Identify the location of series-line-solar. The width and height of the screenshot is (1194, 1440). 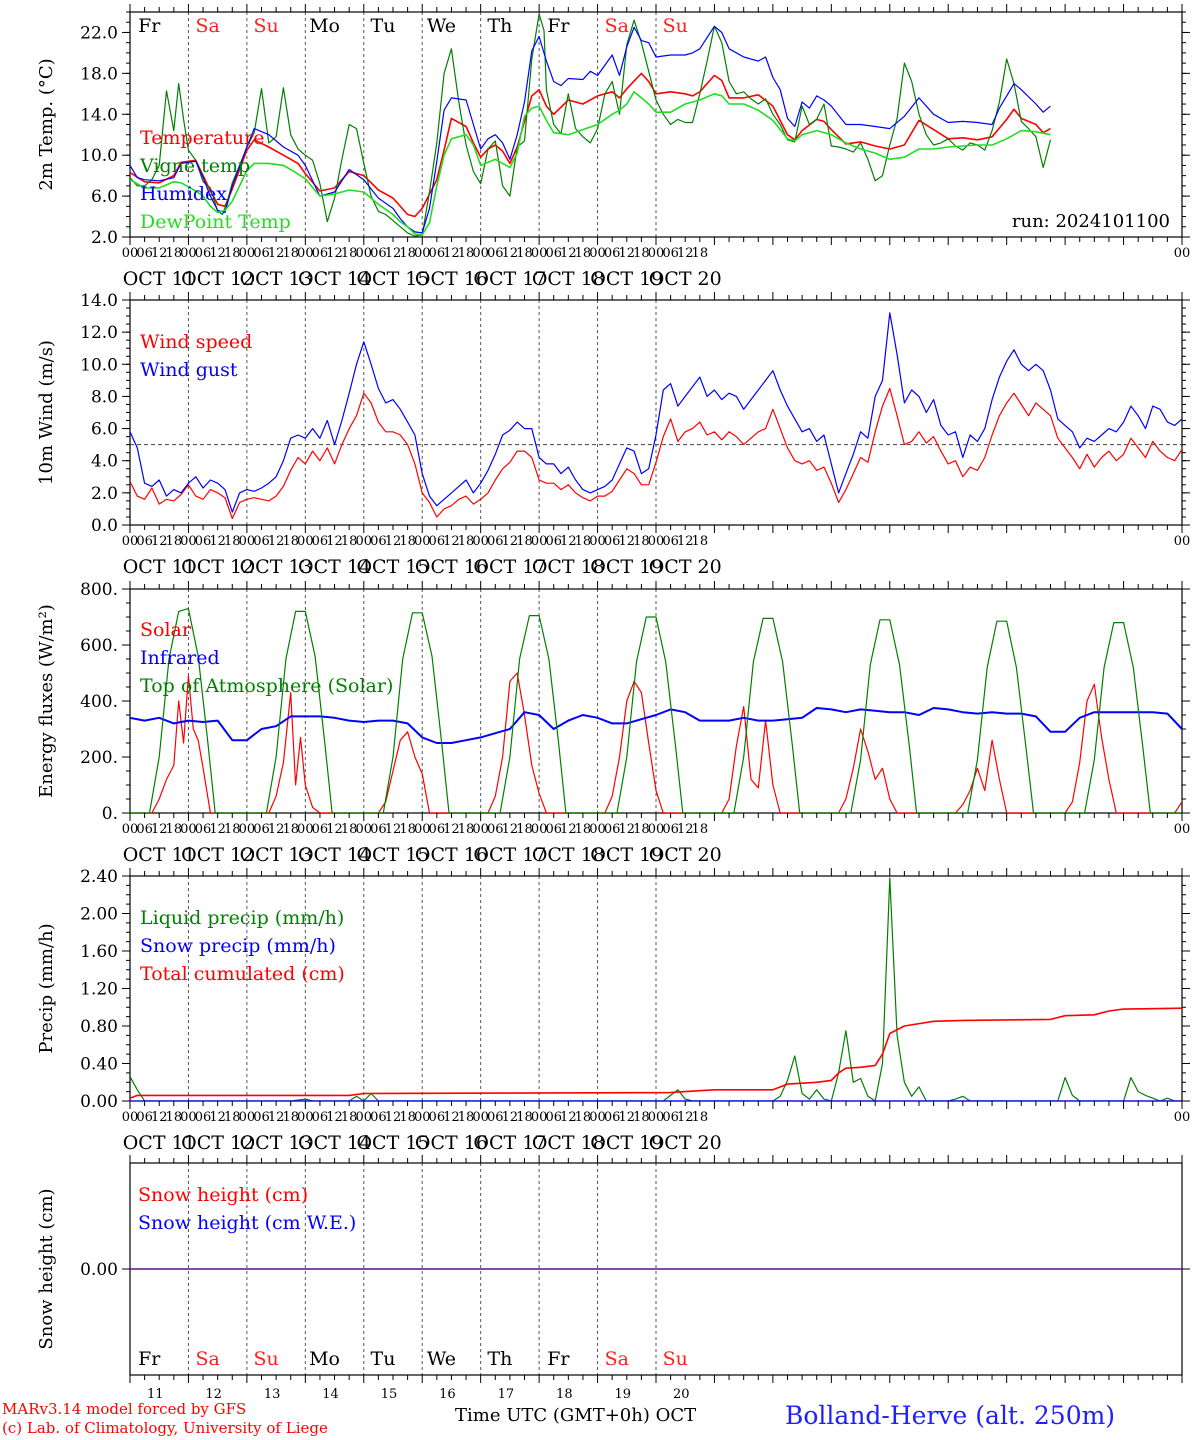
(656, 742).